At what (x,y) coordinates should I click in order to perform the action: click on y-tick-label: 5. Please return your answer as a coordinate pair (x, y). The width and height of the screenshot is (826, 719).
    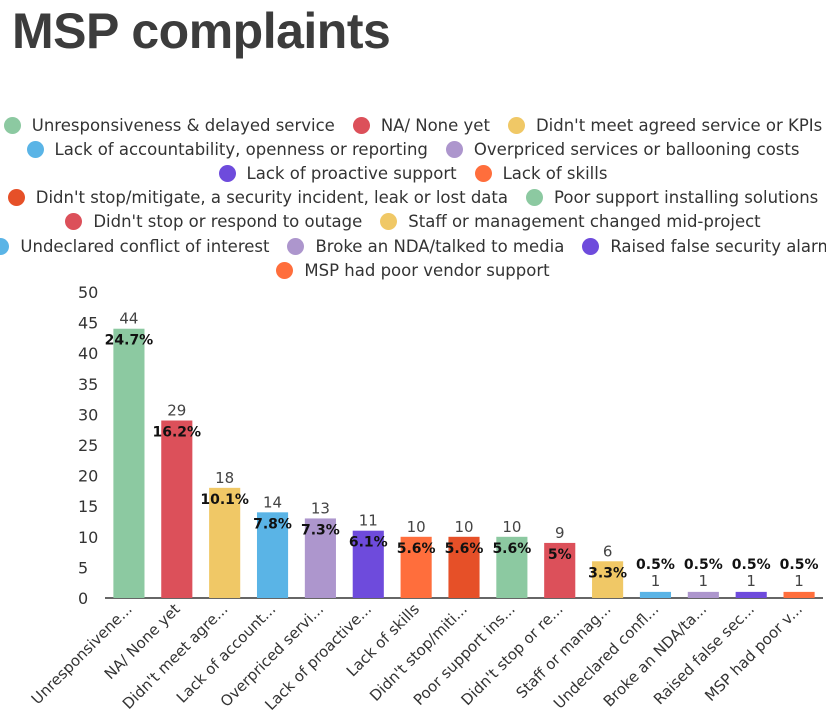
    Looking at the image, I should click on (83, 567).